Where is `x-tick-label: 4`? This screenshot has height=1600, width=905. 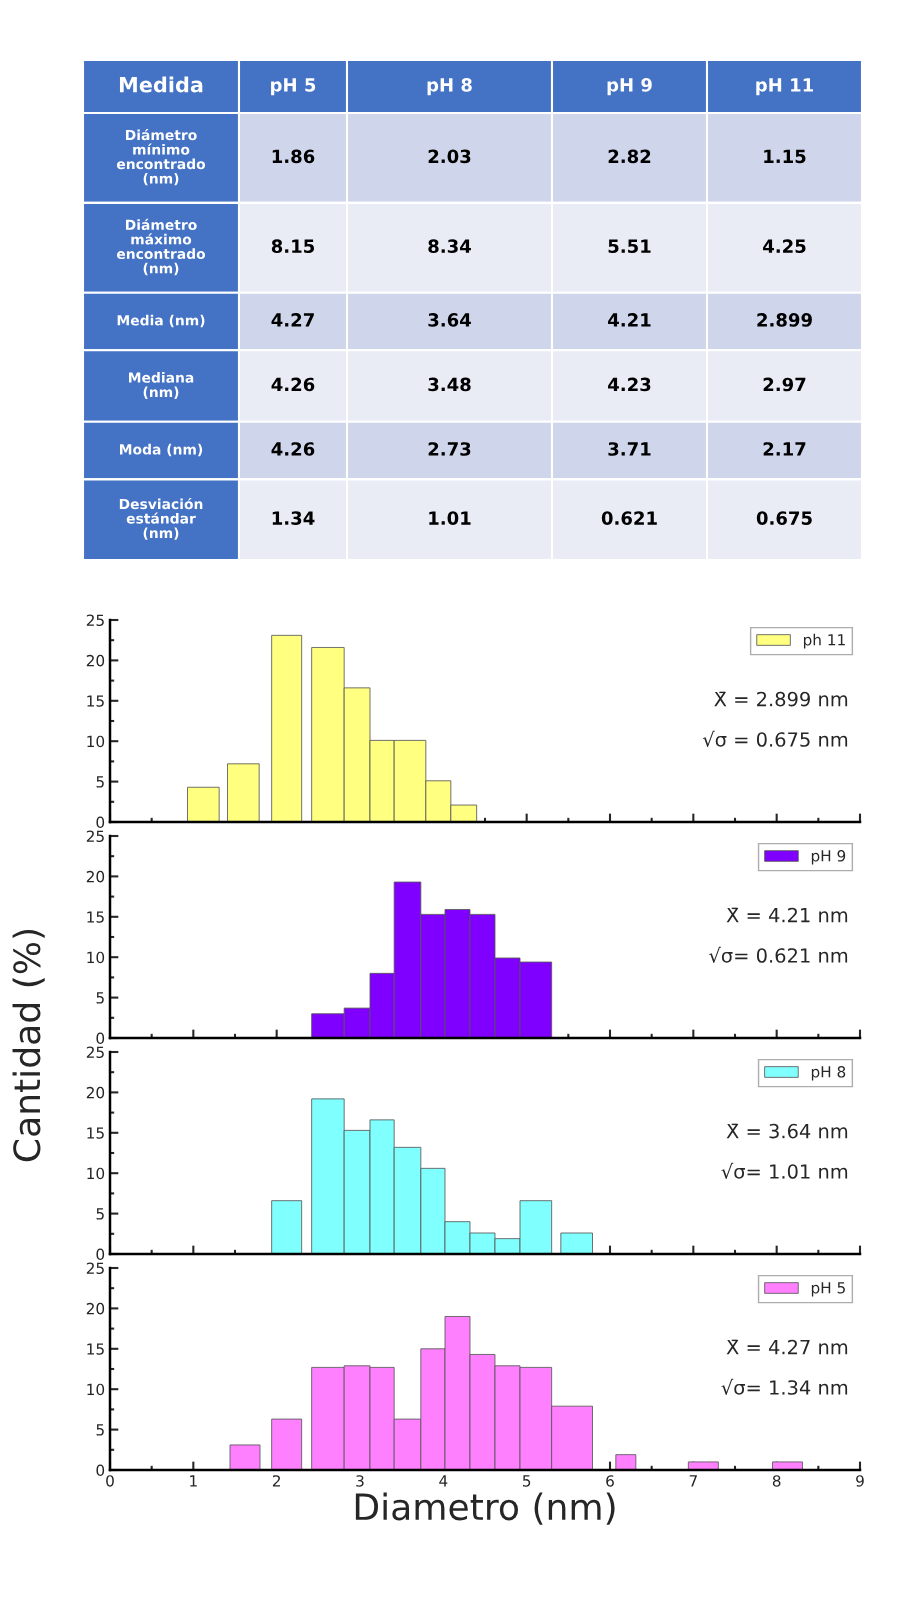 x-tick-label: 4 is located at coordinates (443, 1481).